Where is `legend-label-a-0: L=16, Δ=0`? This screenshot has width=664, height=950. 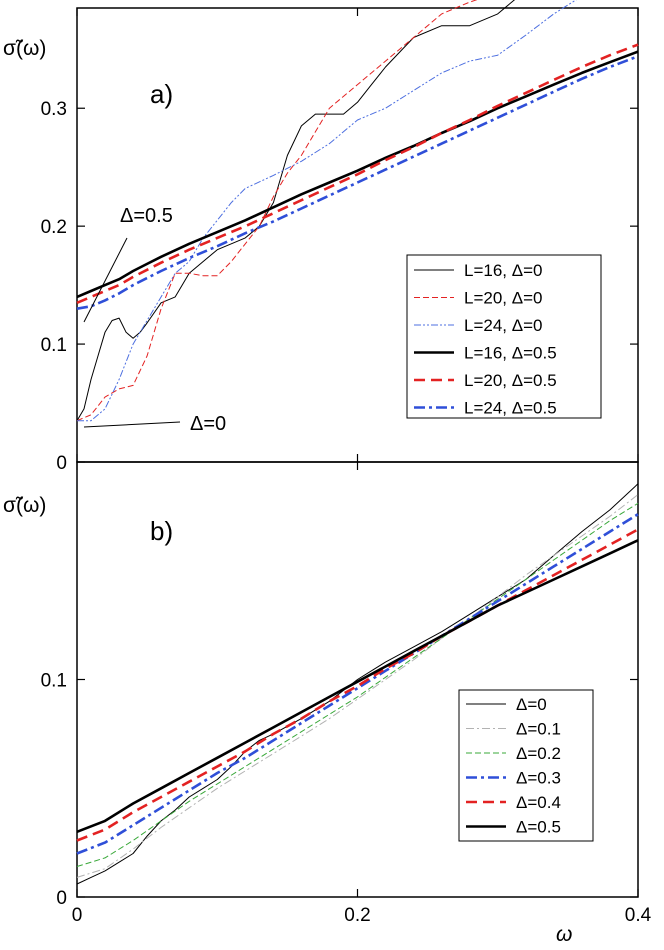 legend-label-a-0: L=16, Δ=0 is located at coordinates (503, 270).